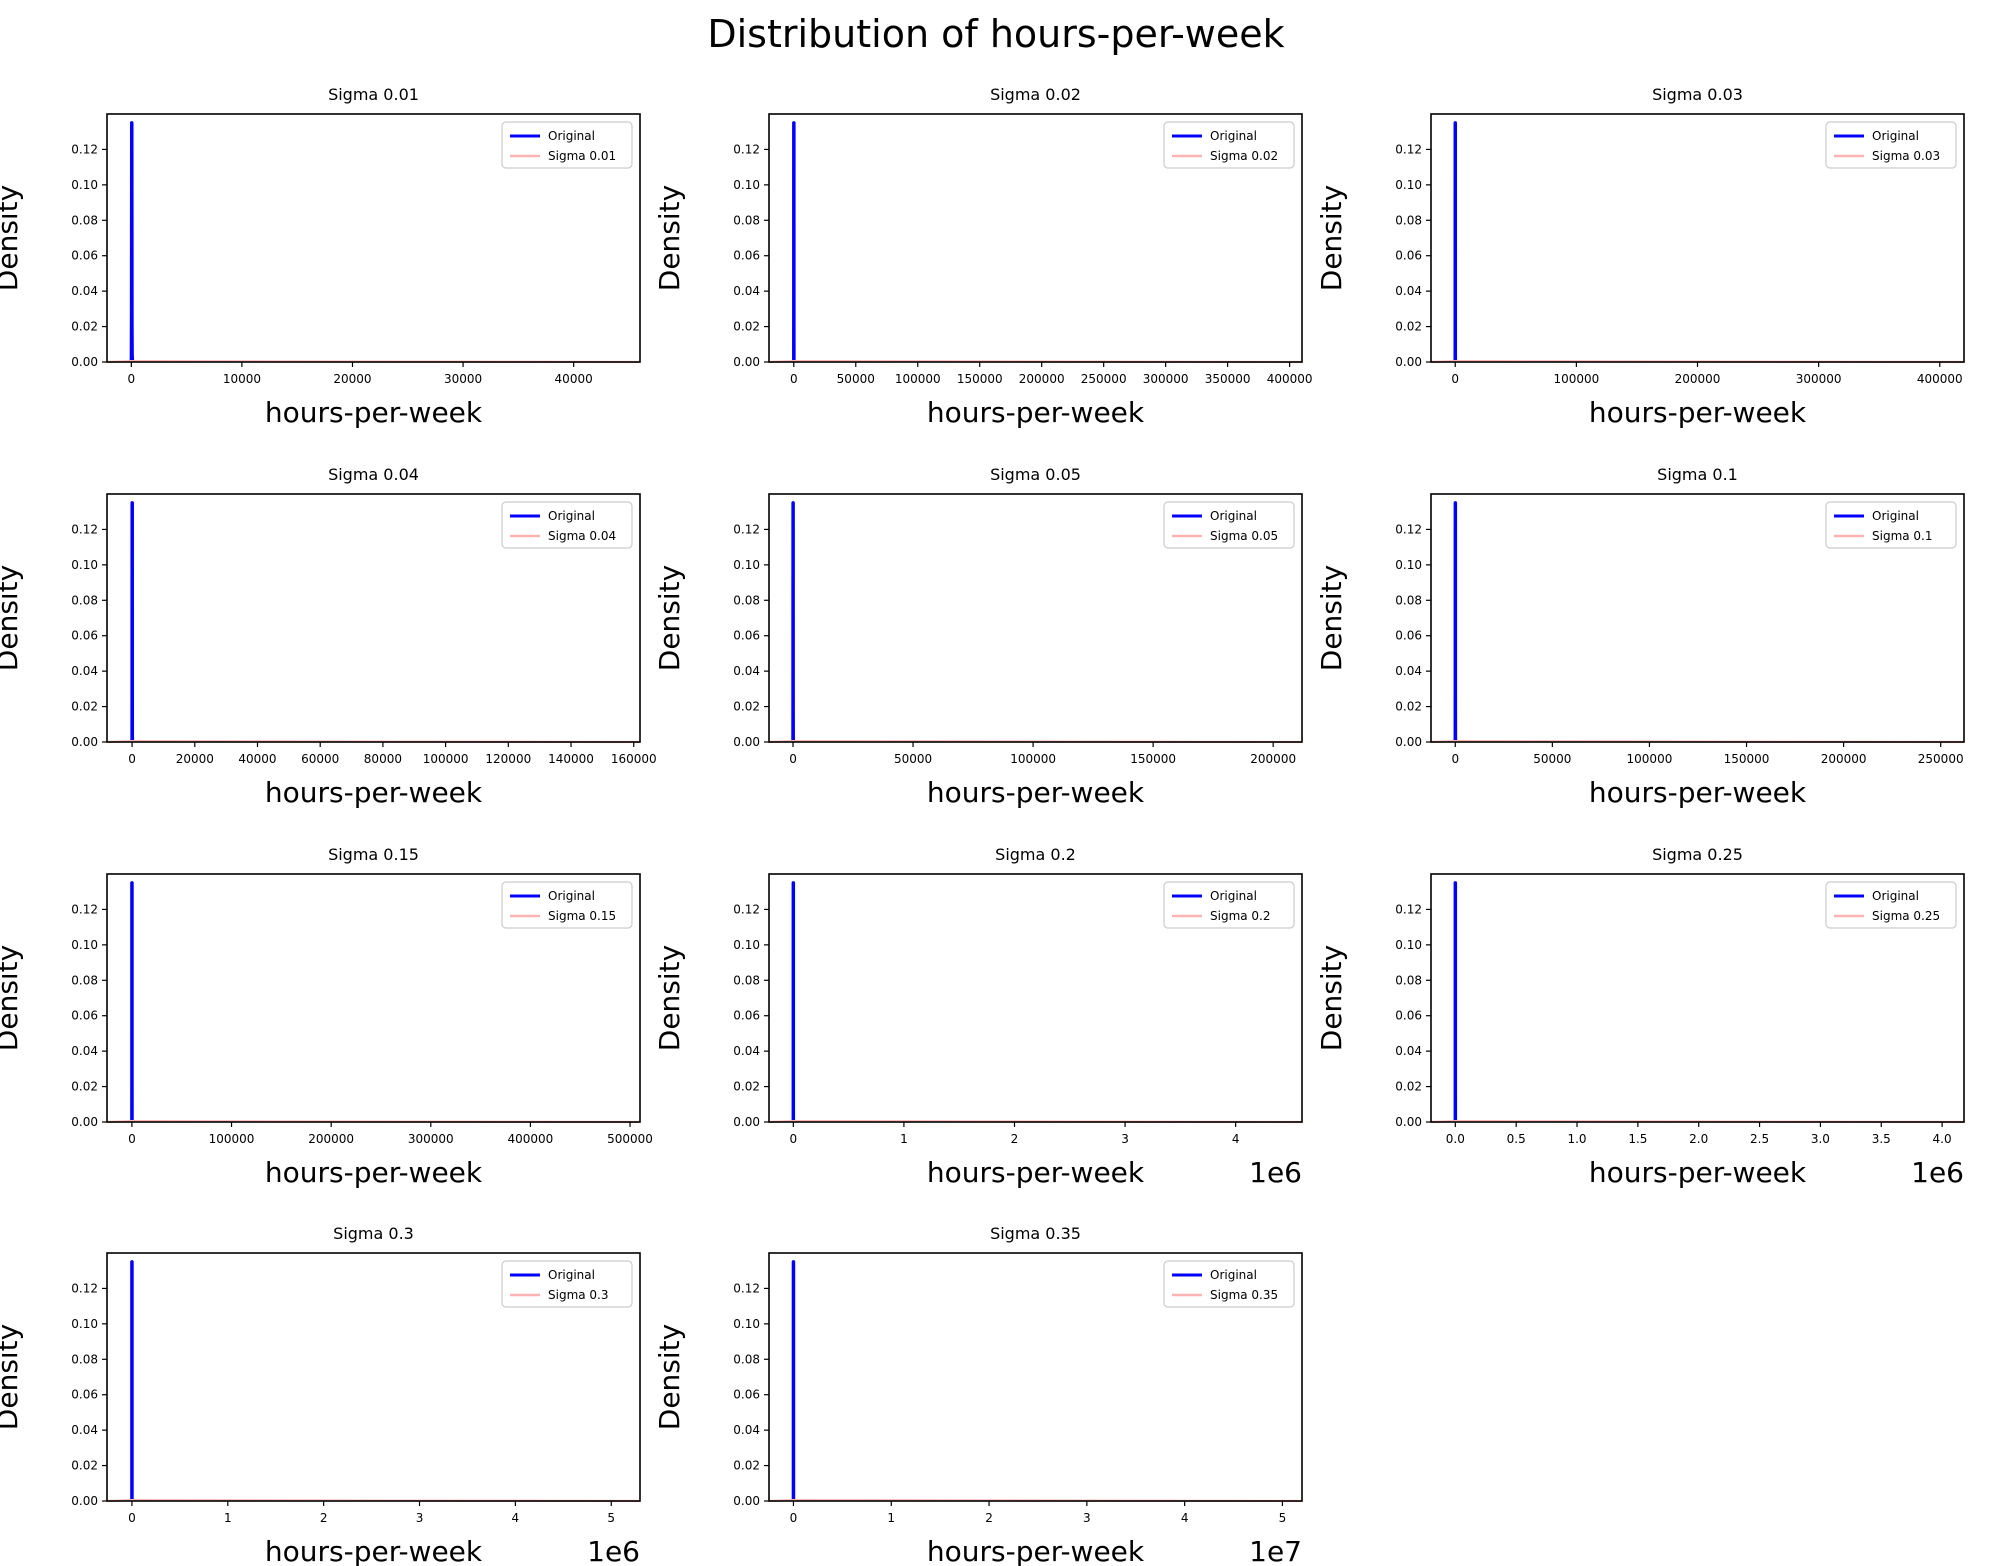  I want to click on x-tick-label: 100000, so click(446, 759).